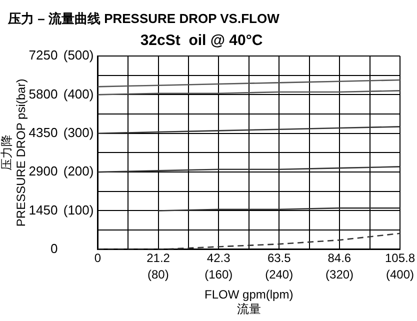 This screenshot has width=417, height=321. I want to click on x-tick-label: 0, so click(98, 257).